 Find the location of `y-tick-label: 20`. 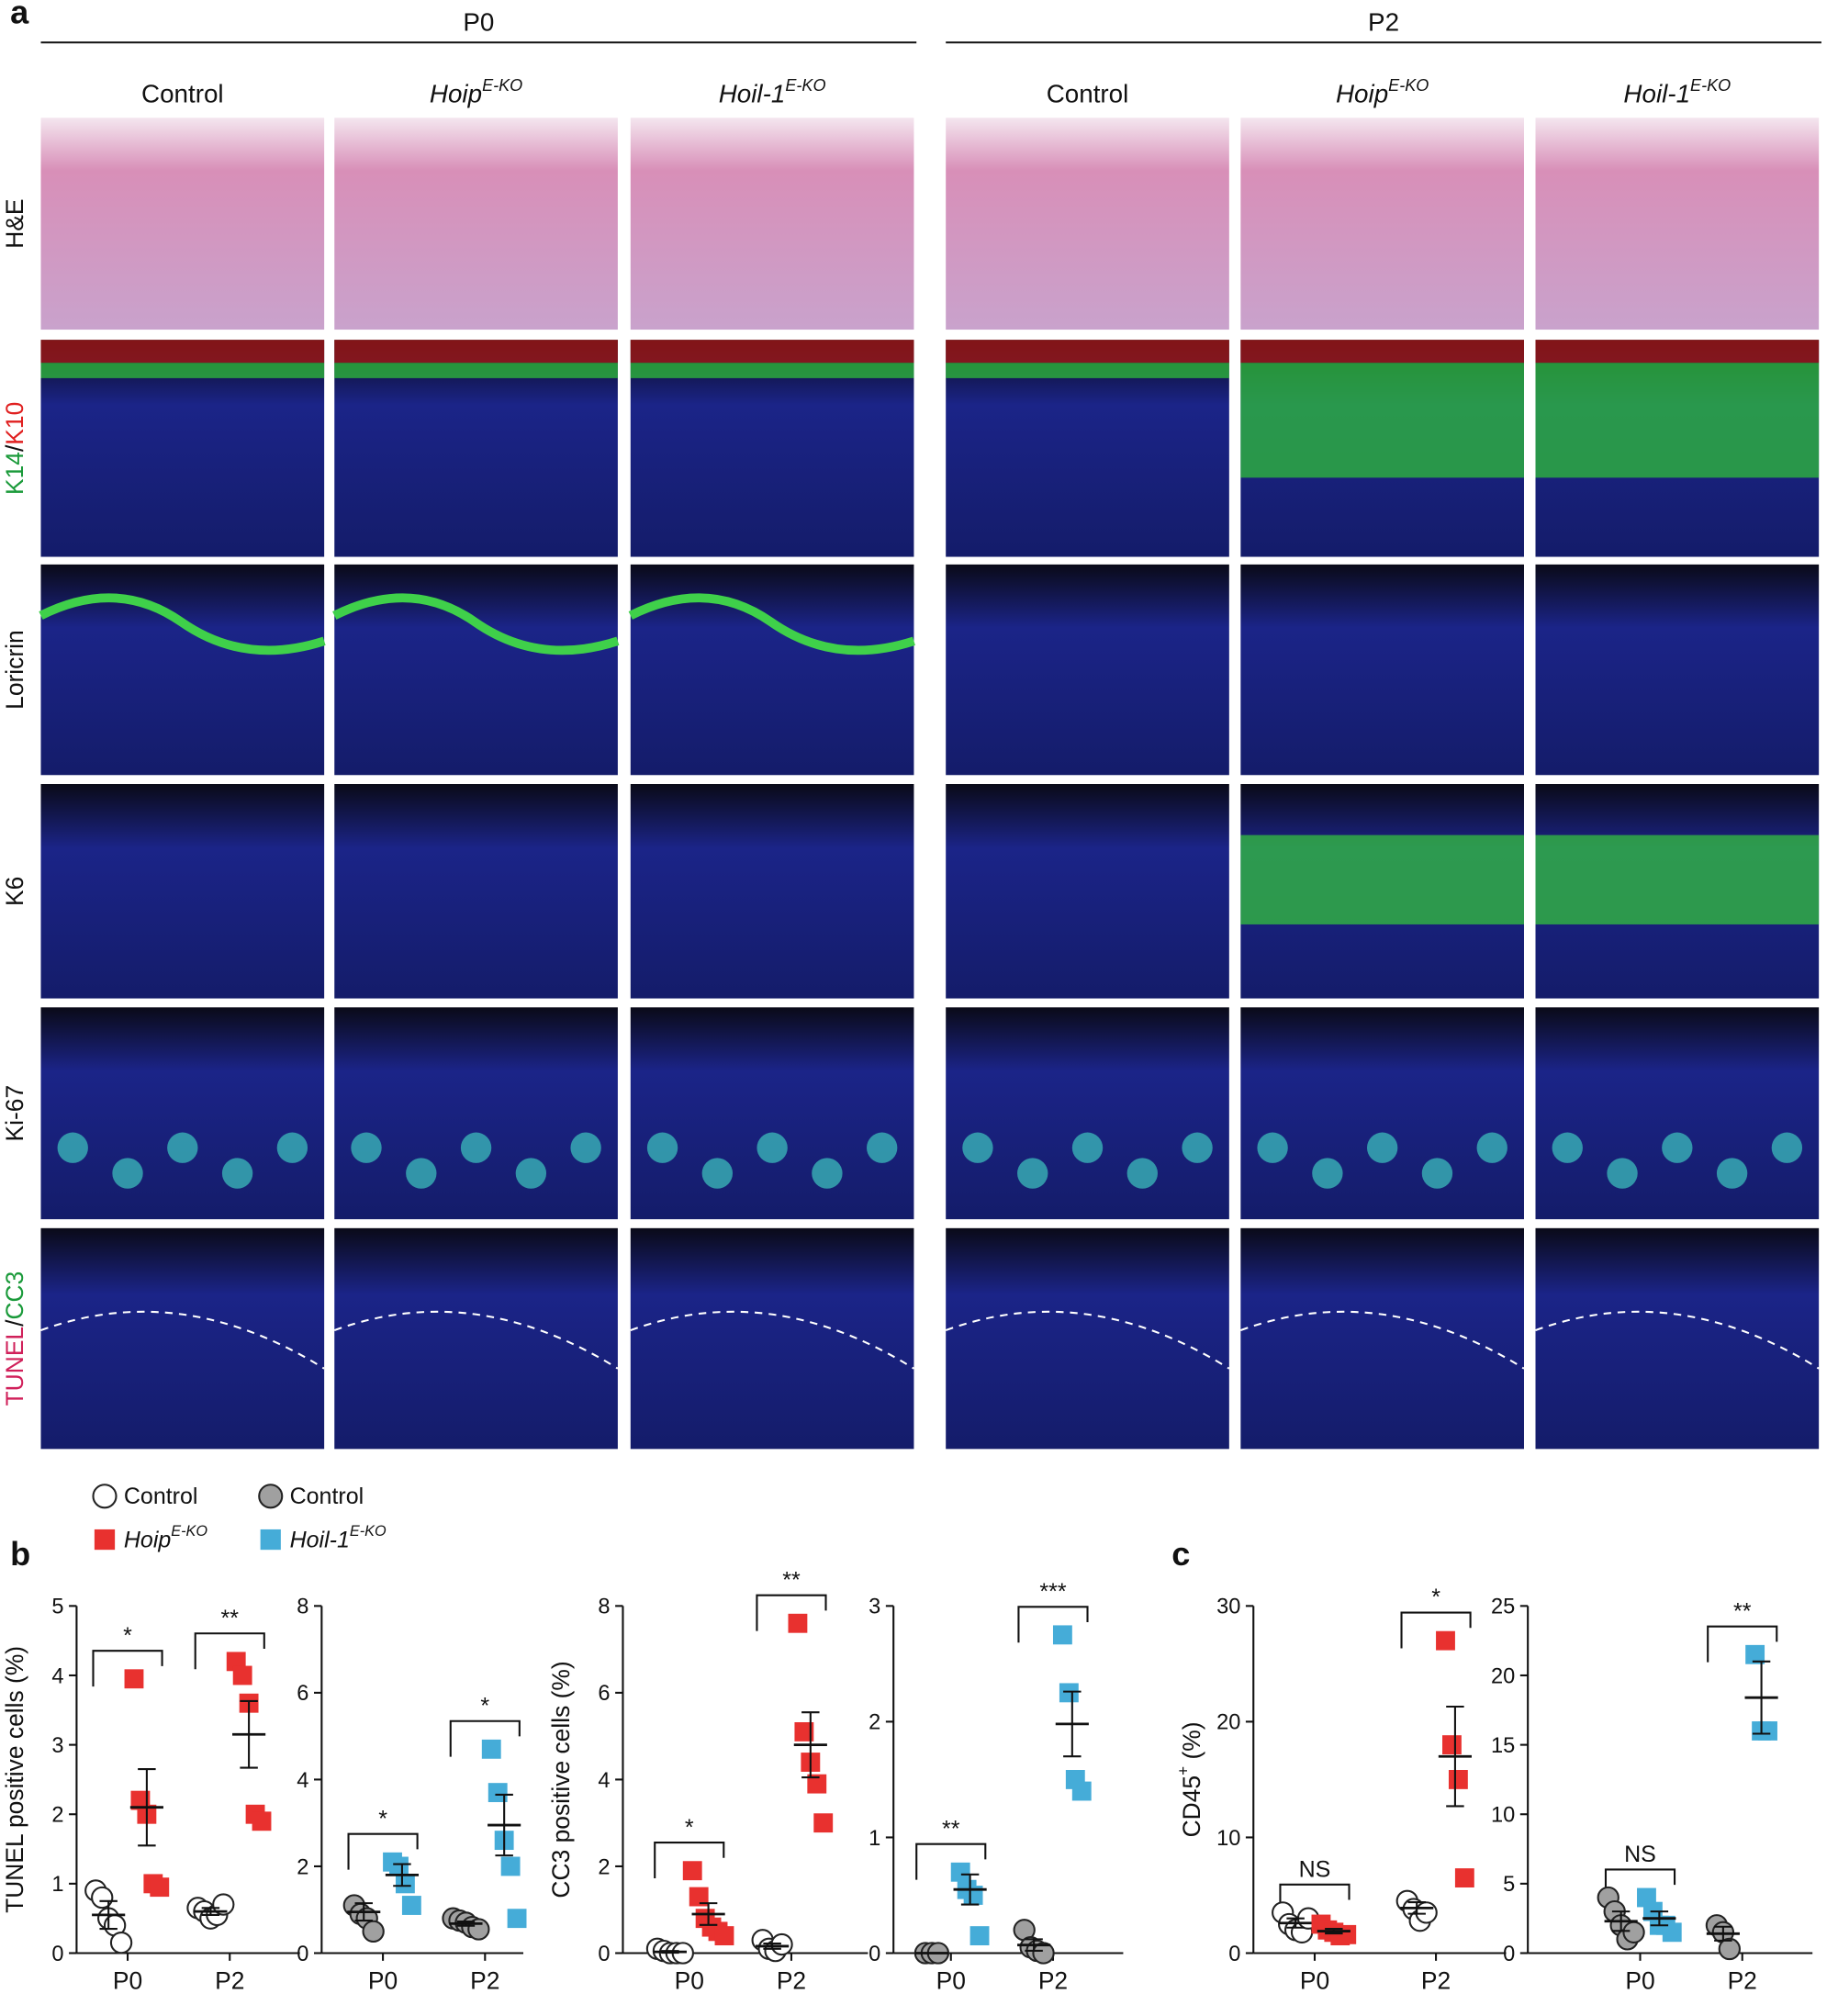

y-tick-label: 20 is located at coordinates (1503, 1676).